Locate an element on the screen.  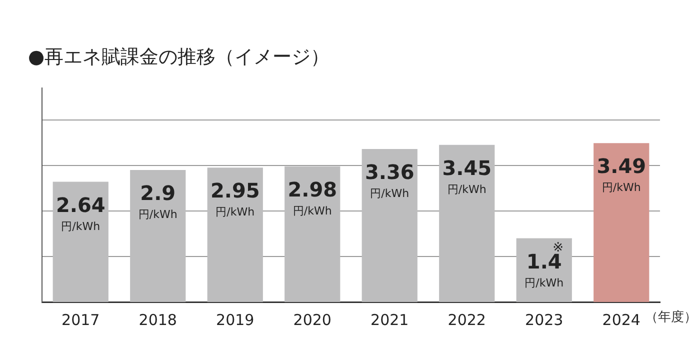
x-axis-title: （年度） is located at coordinates (671, 317).